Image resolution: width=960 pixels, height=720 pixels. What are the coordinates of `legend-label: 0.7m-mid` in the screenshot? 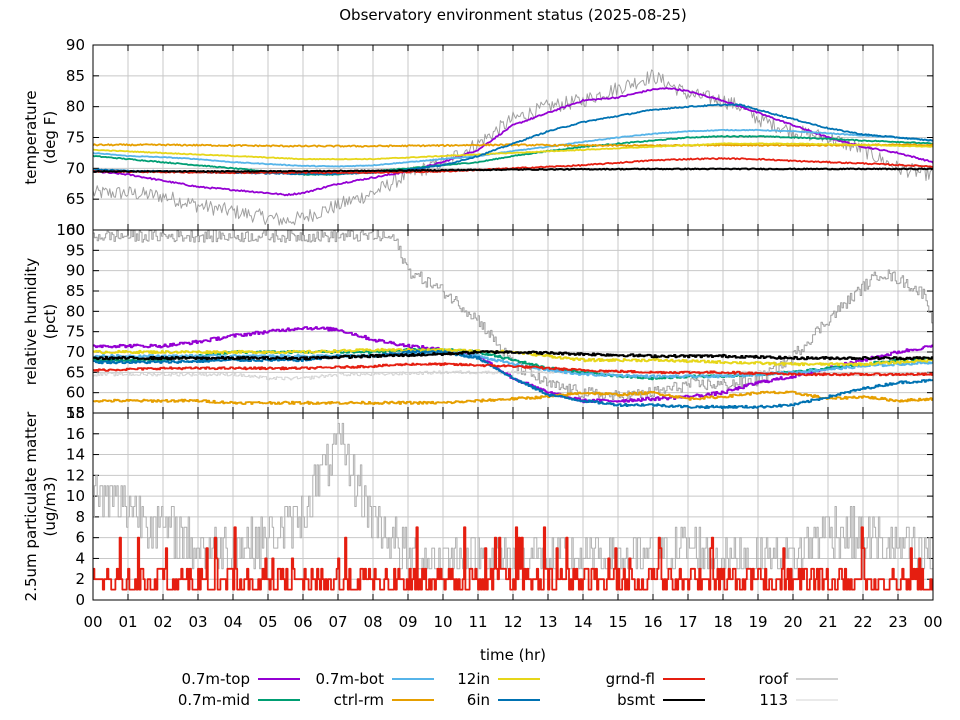 It's located at (214, 700).